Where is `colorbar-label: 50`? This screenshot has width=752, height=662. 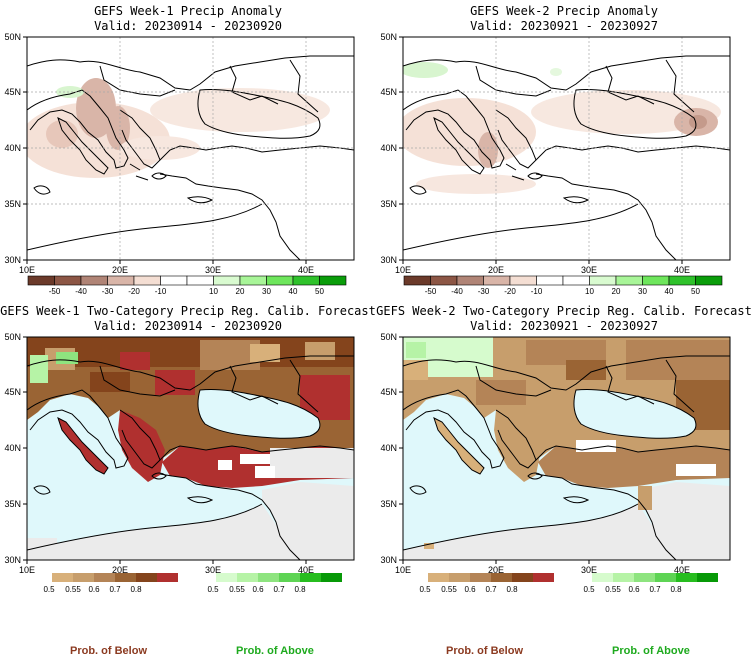
colorbar-label: 50 is located at coordinates (695, 291).